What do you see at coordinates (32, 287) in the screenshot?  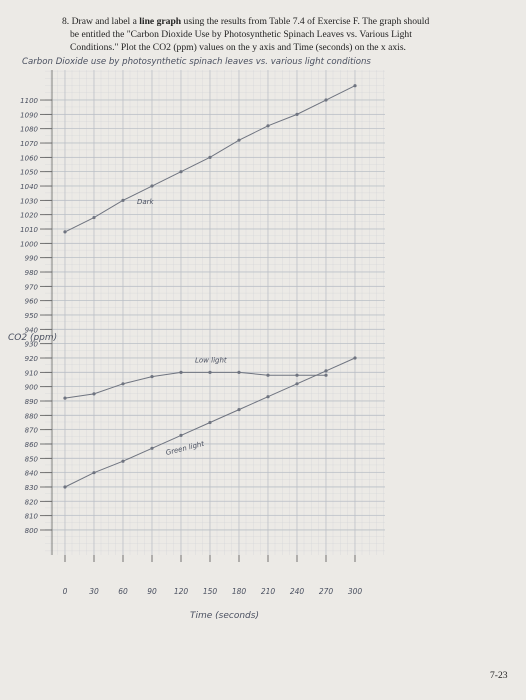 I see `y-tick-label: 970` at bounding box center [32, 287].